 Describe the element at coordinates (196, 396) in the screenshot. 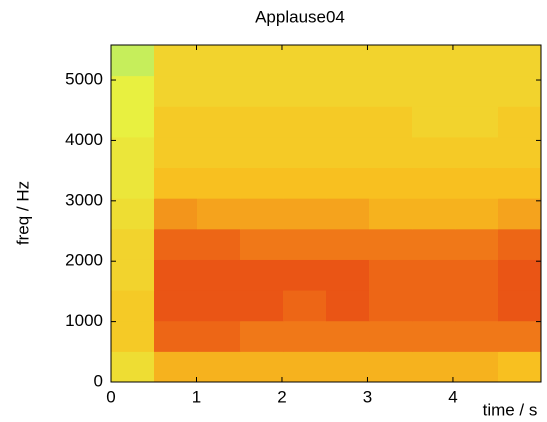

I see `x-tick-label: 1` at that location.